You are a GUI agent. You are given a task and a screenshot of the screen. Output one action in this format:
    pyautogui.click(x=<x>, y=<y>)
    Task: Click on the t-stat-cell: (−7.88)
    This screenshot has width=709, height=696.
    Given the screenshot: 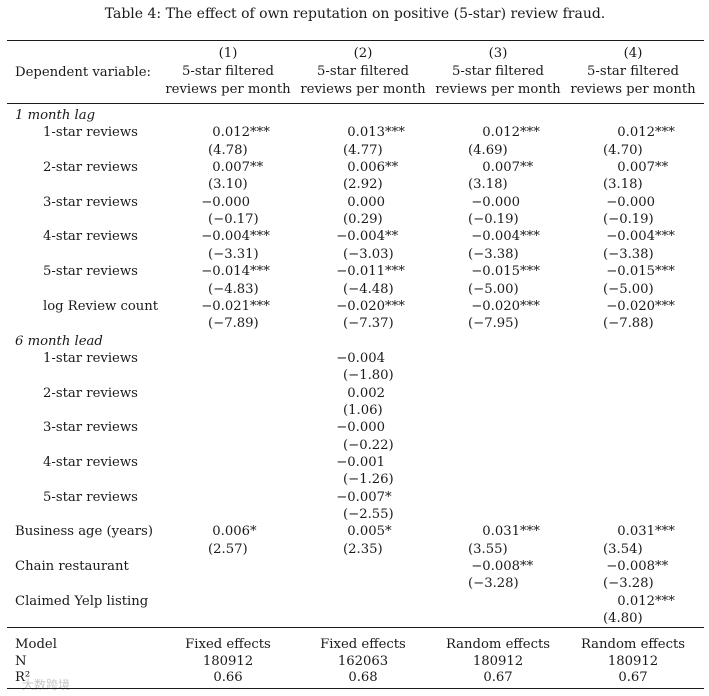 What is the action you would take?
    pyautogui.click(x=628, y=324)
    